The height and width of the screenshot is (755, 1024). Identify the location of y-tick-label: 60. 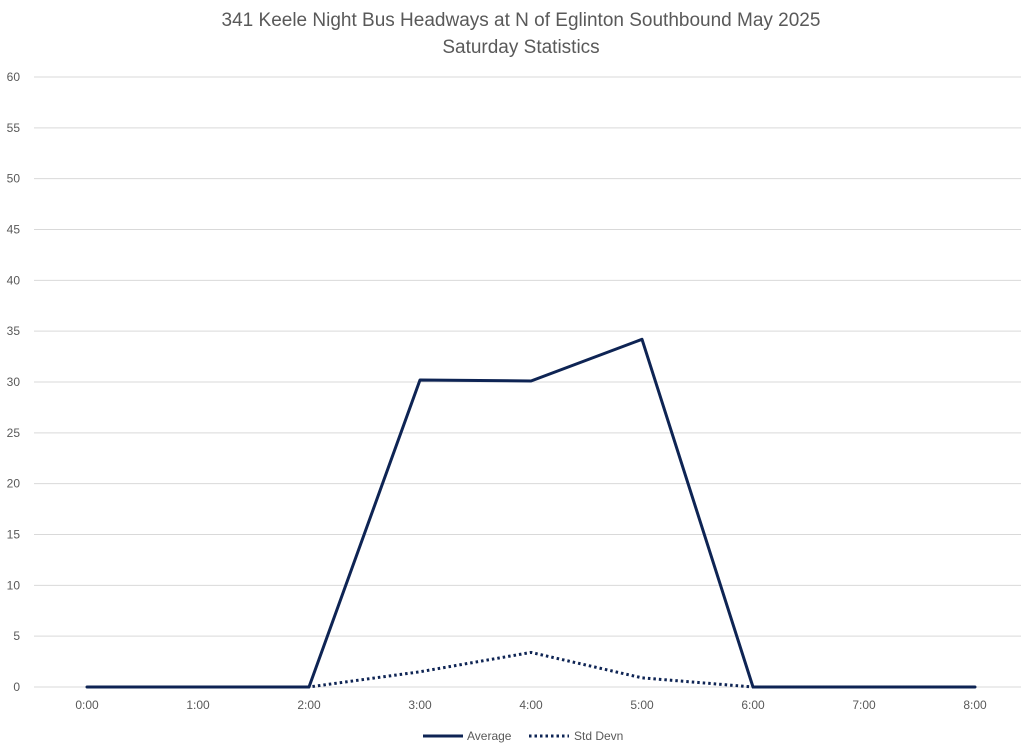
(14, 77).